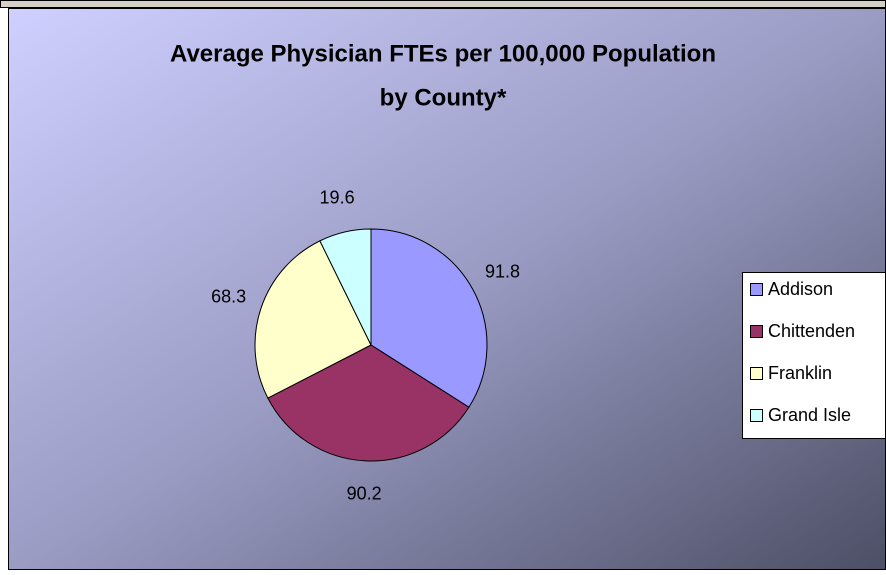  I want to click on legend-label: Franklin, so click(800, 373).